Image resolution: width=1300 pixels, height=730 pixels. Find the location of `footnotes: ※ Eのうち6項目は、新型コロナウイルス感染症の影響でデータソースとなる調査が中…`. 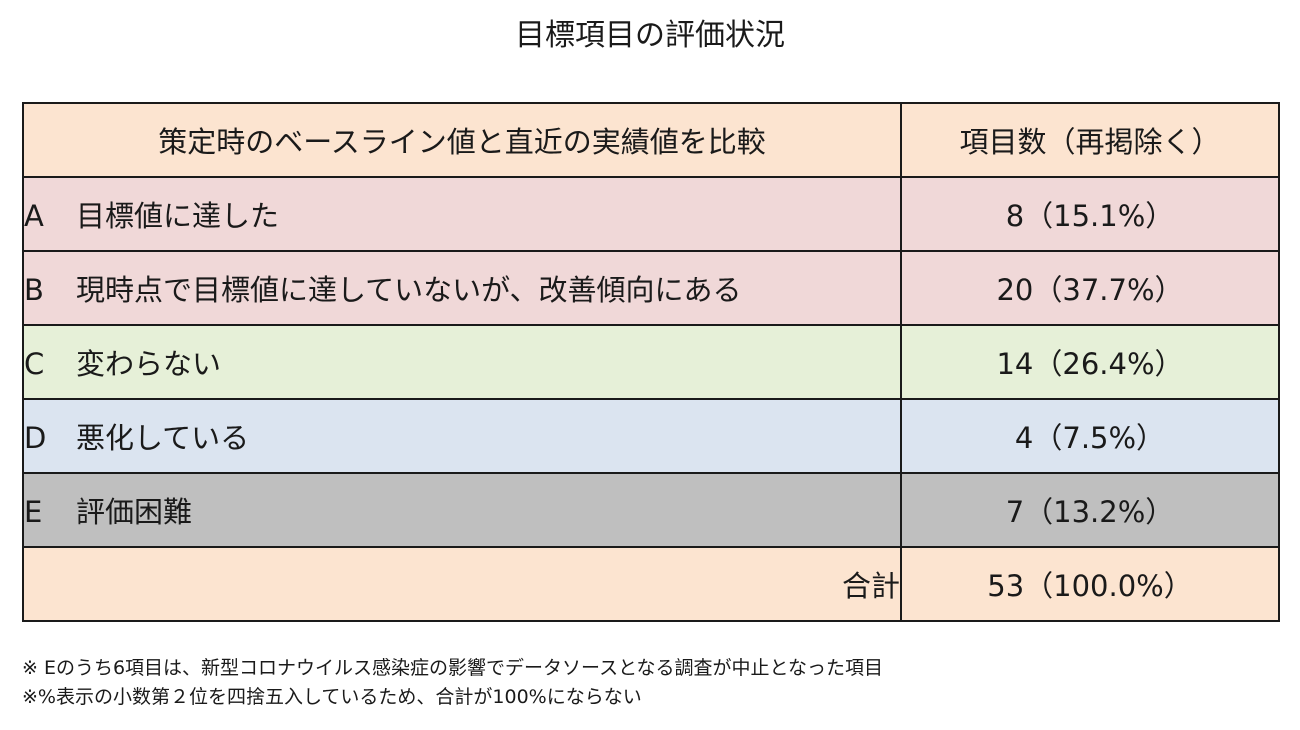

footnotes: ※ Eのうち6項目は、新型コロナウイルス感染症の影響でデータソースとなる調査が中… is located at coordinates (452, 683).